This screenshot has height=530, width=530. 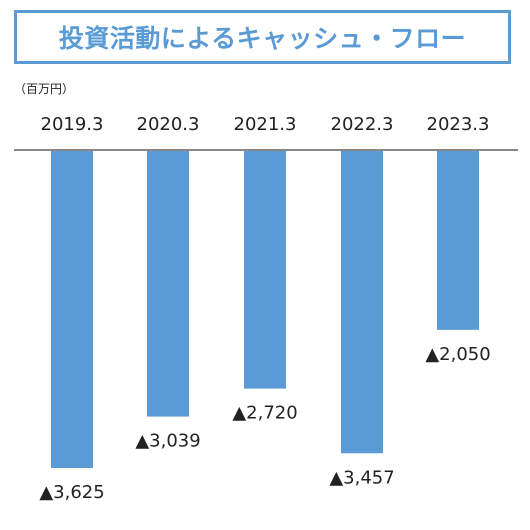 I want to click on category-label-2021.3: 2021.3, so click(x=265, y=124).